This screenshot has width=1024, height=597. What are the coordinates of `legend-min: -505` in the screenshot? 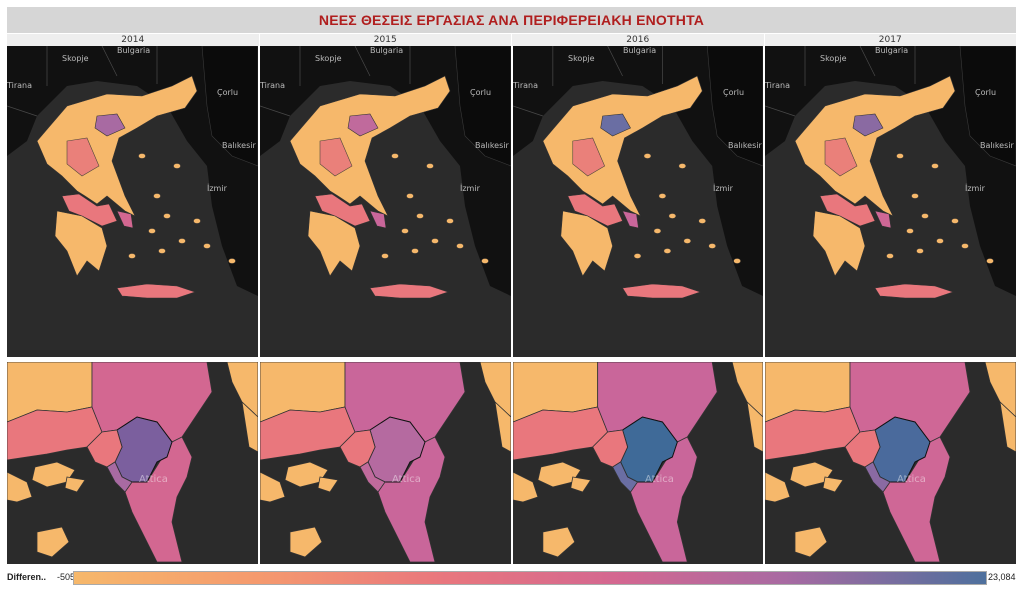 It's located at (66, 577).